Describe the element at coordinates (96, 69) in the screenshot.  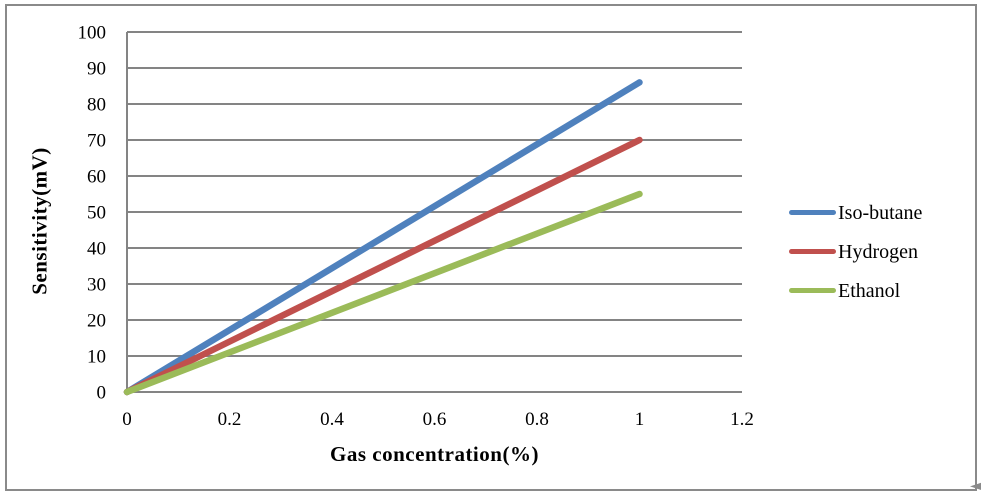
I see `y-tick-label: 90` at that location.